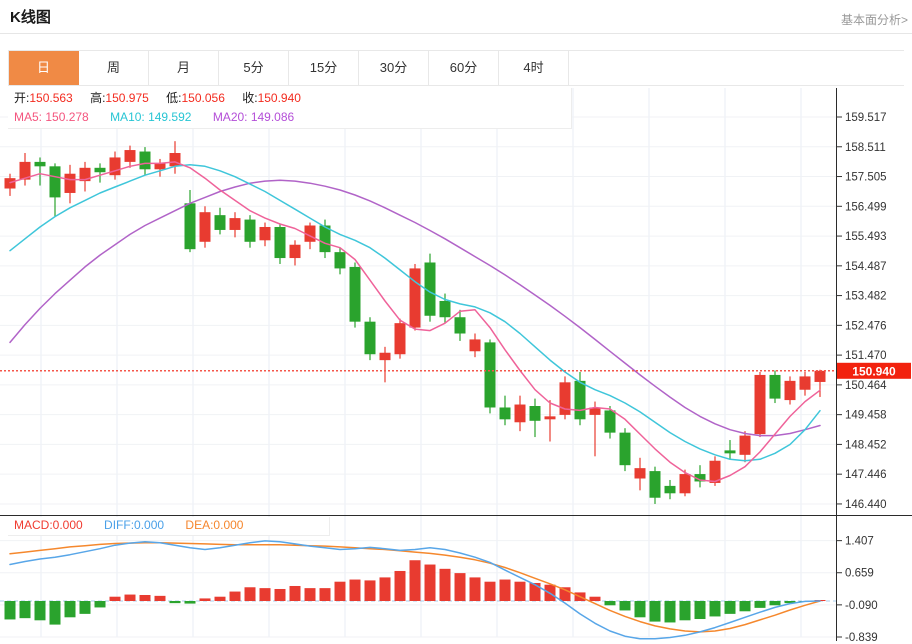  I want to click on tab-month: 月, so click(184, 68).